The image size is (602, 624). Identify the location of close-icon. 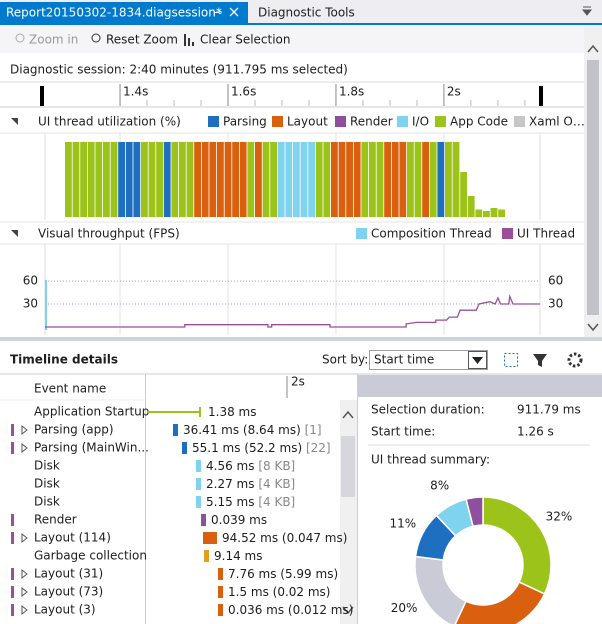
(234, 12).